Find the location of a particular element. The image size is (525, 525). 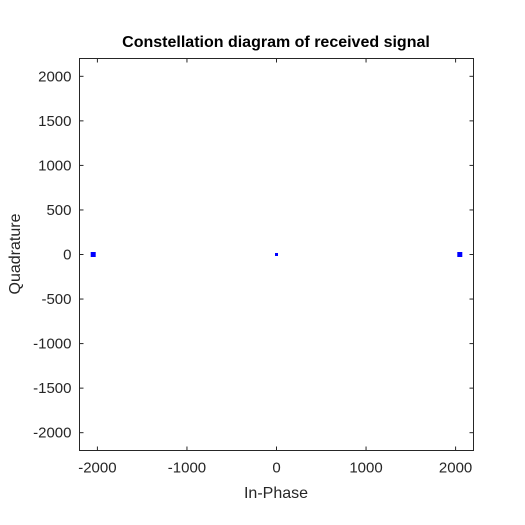

x-tick-label: 2000 is located at coordinates (455, 468).